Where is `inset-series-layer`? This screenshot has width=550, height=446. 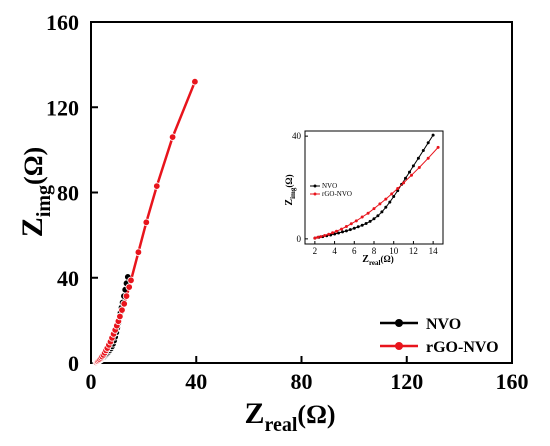 inset-series-layer is located at coordinates (376, 186).